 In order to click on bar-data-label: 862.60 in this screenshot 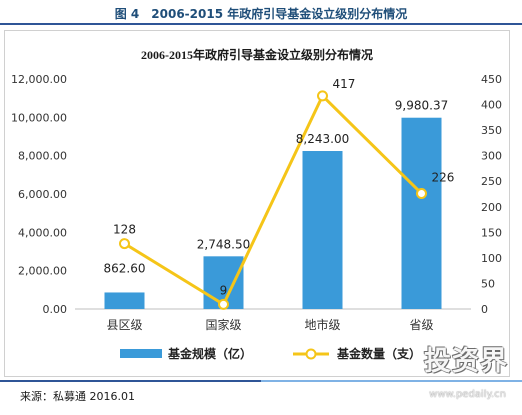, I will do `click(125, 268)`.